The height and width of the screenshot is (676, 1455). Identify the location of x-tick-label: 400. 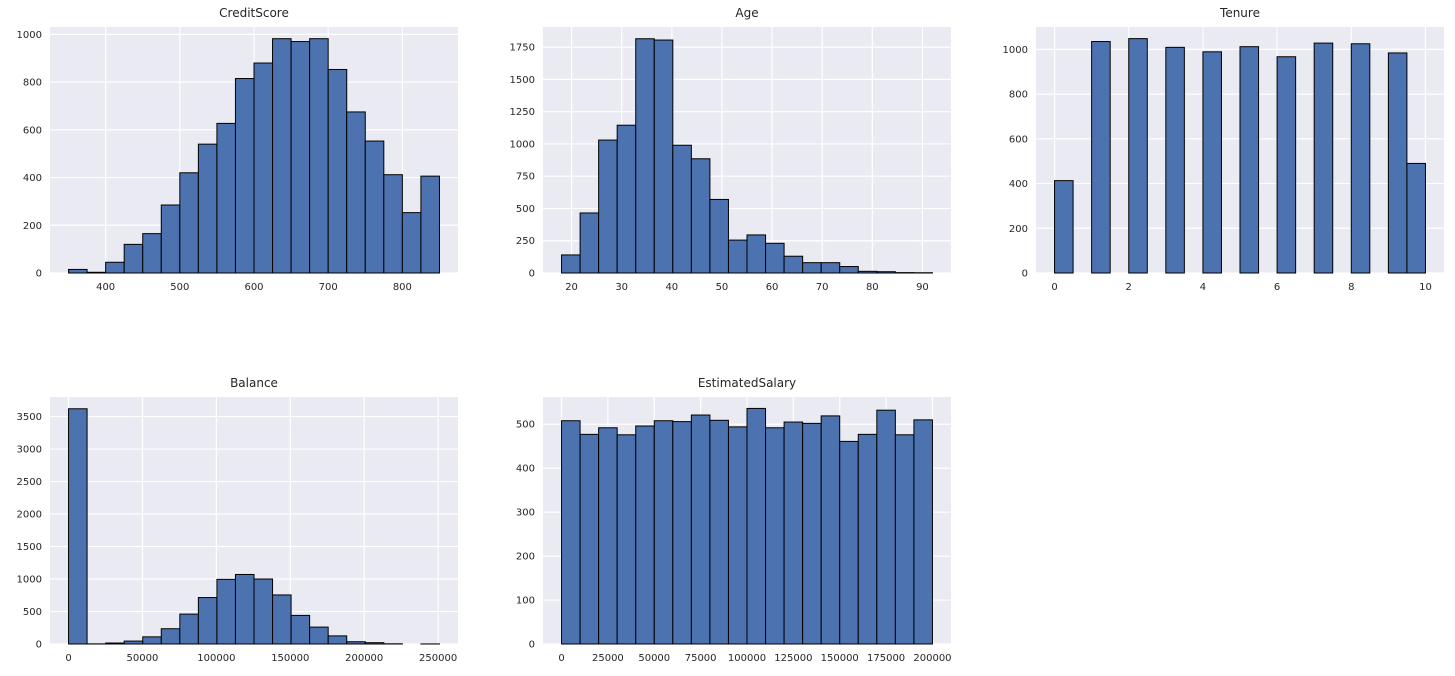
(105, 287).